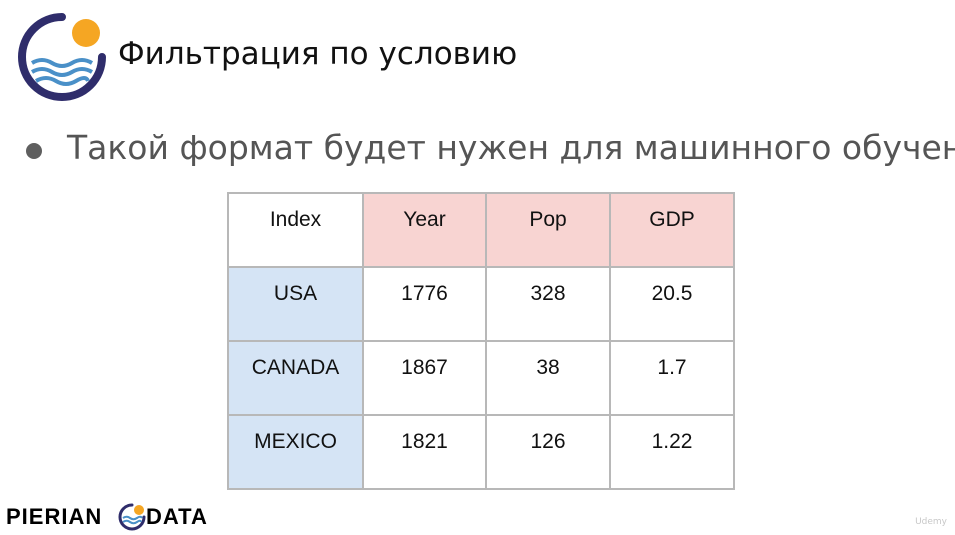 This screenshot has width=955, height=535. What do you see at coordinates (672, 230) in the screenshot?
I see `column-header-gdp: GDP` at bounding box center [672, 230].